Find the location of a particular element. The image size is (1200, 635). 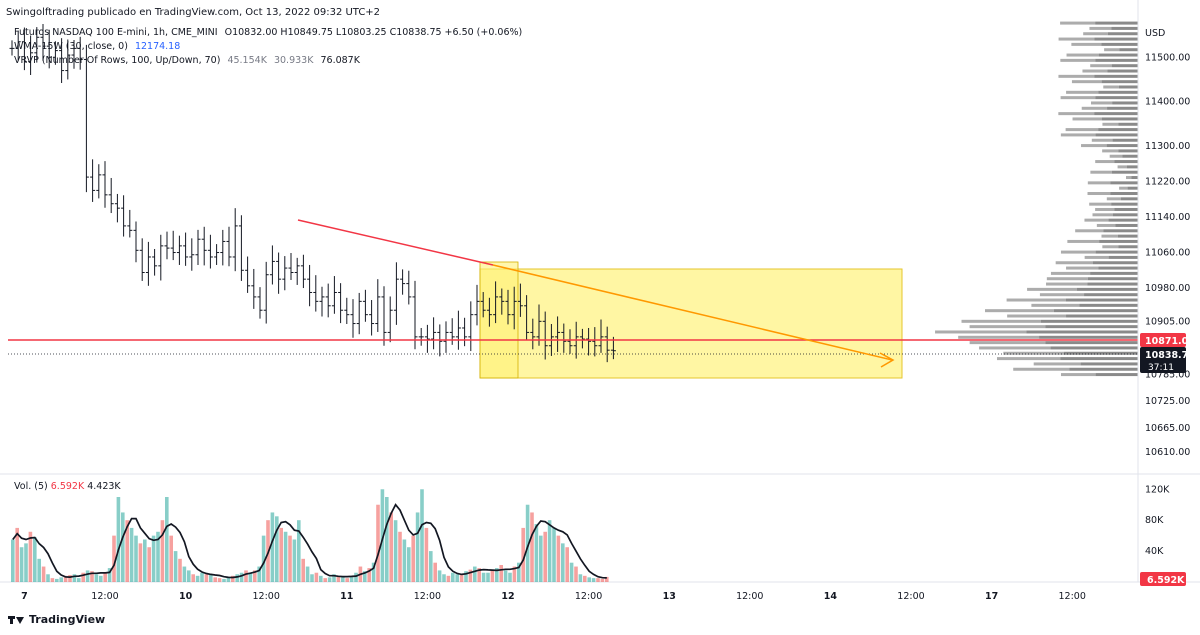

wma-value: 12174.18 is located at coordinates (157, 46).